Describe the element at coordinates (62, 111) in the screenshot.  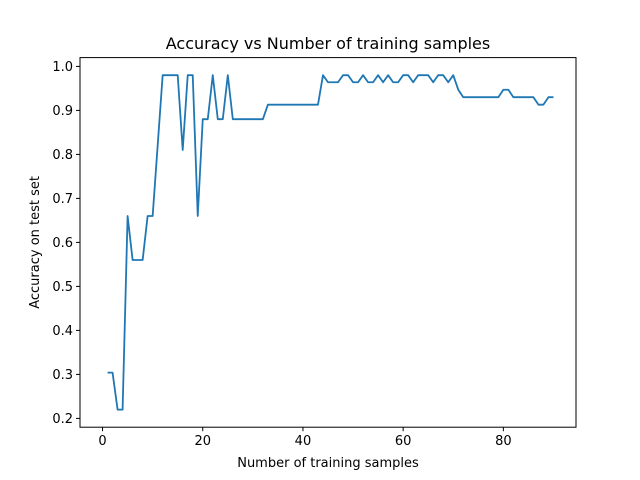
I see `y-tick-label: 0.9` at that location.